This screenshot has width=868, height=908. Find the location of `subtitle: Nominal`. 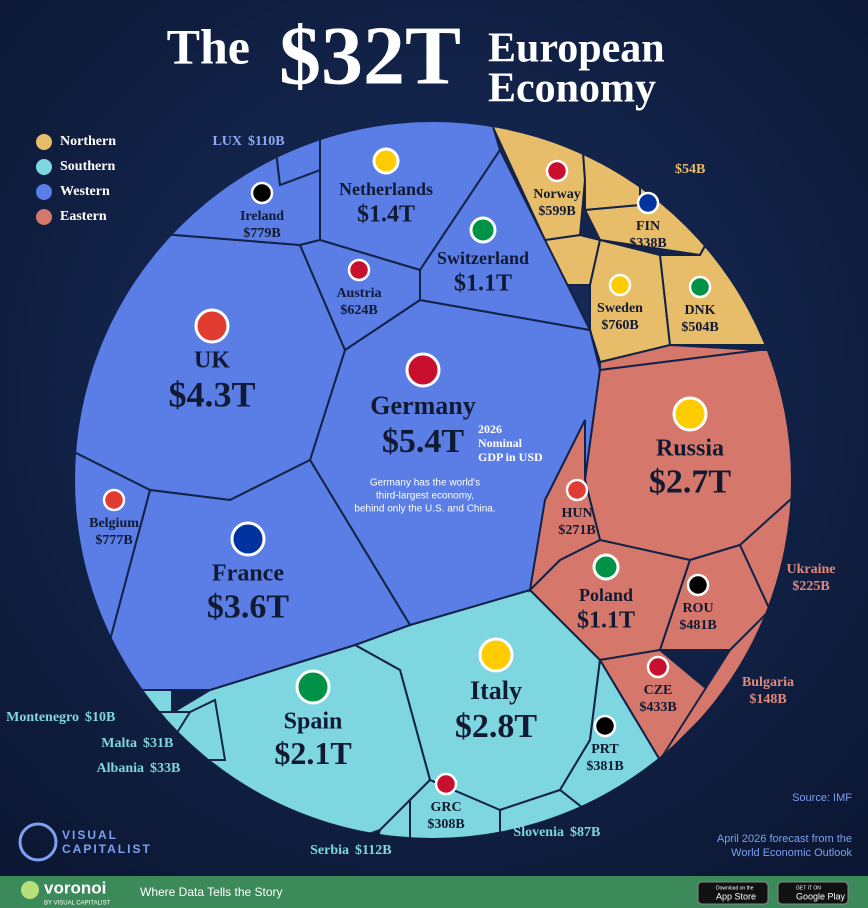

subtitle: Nominal is located at coordinates (500, 443).